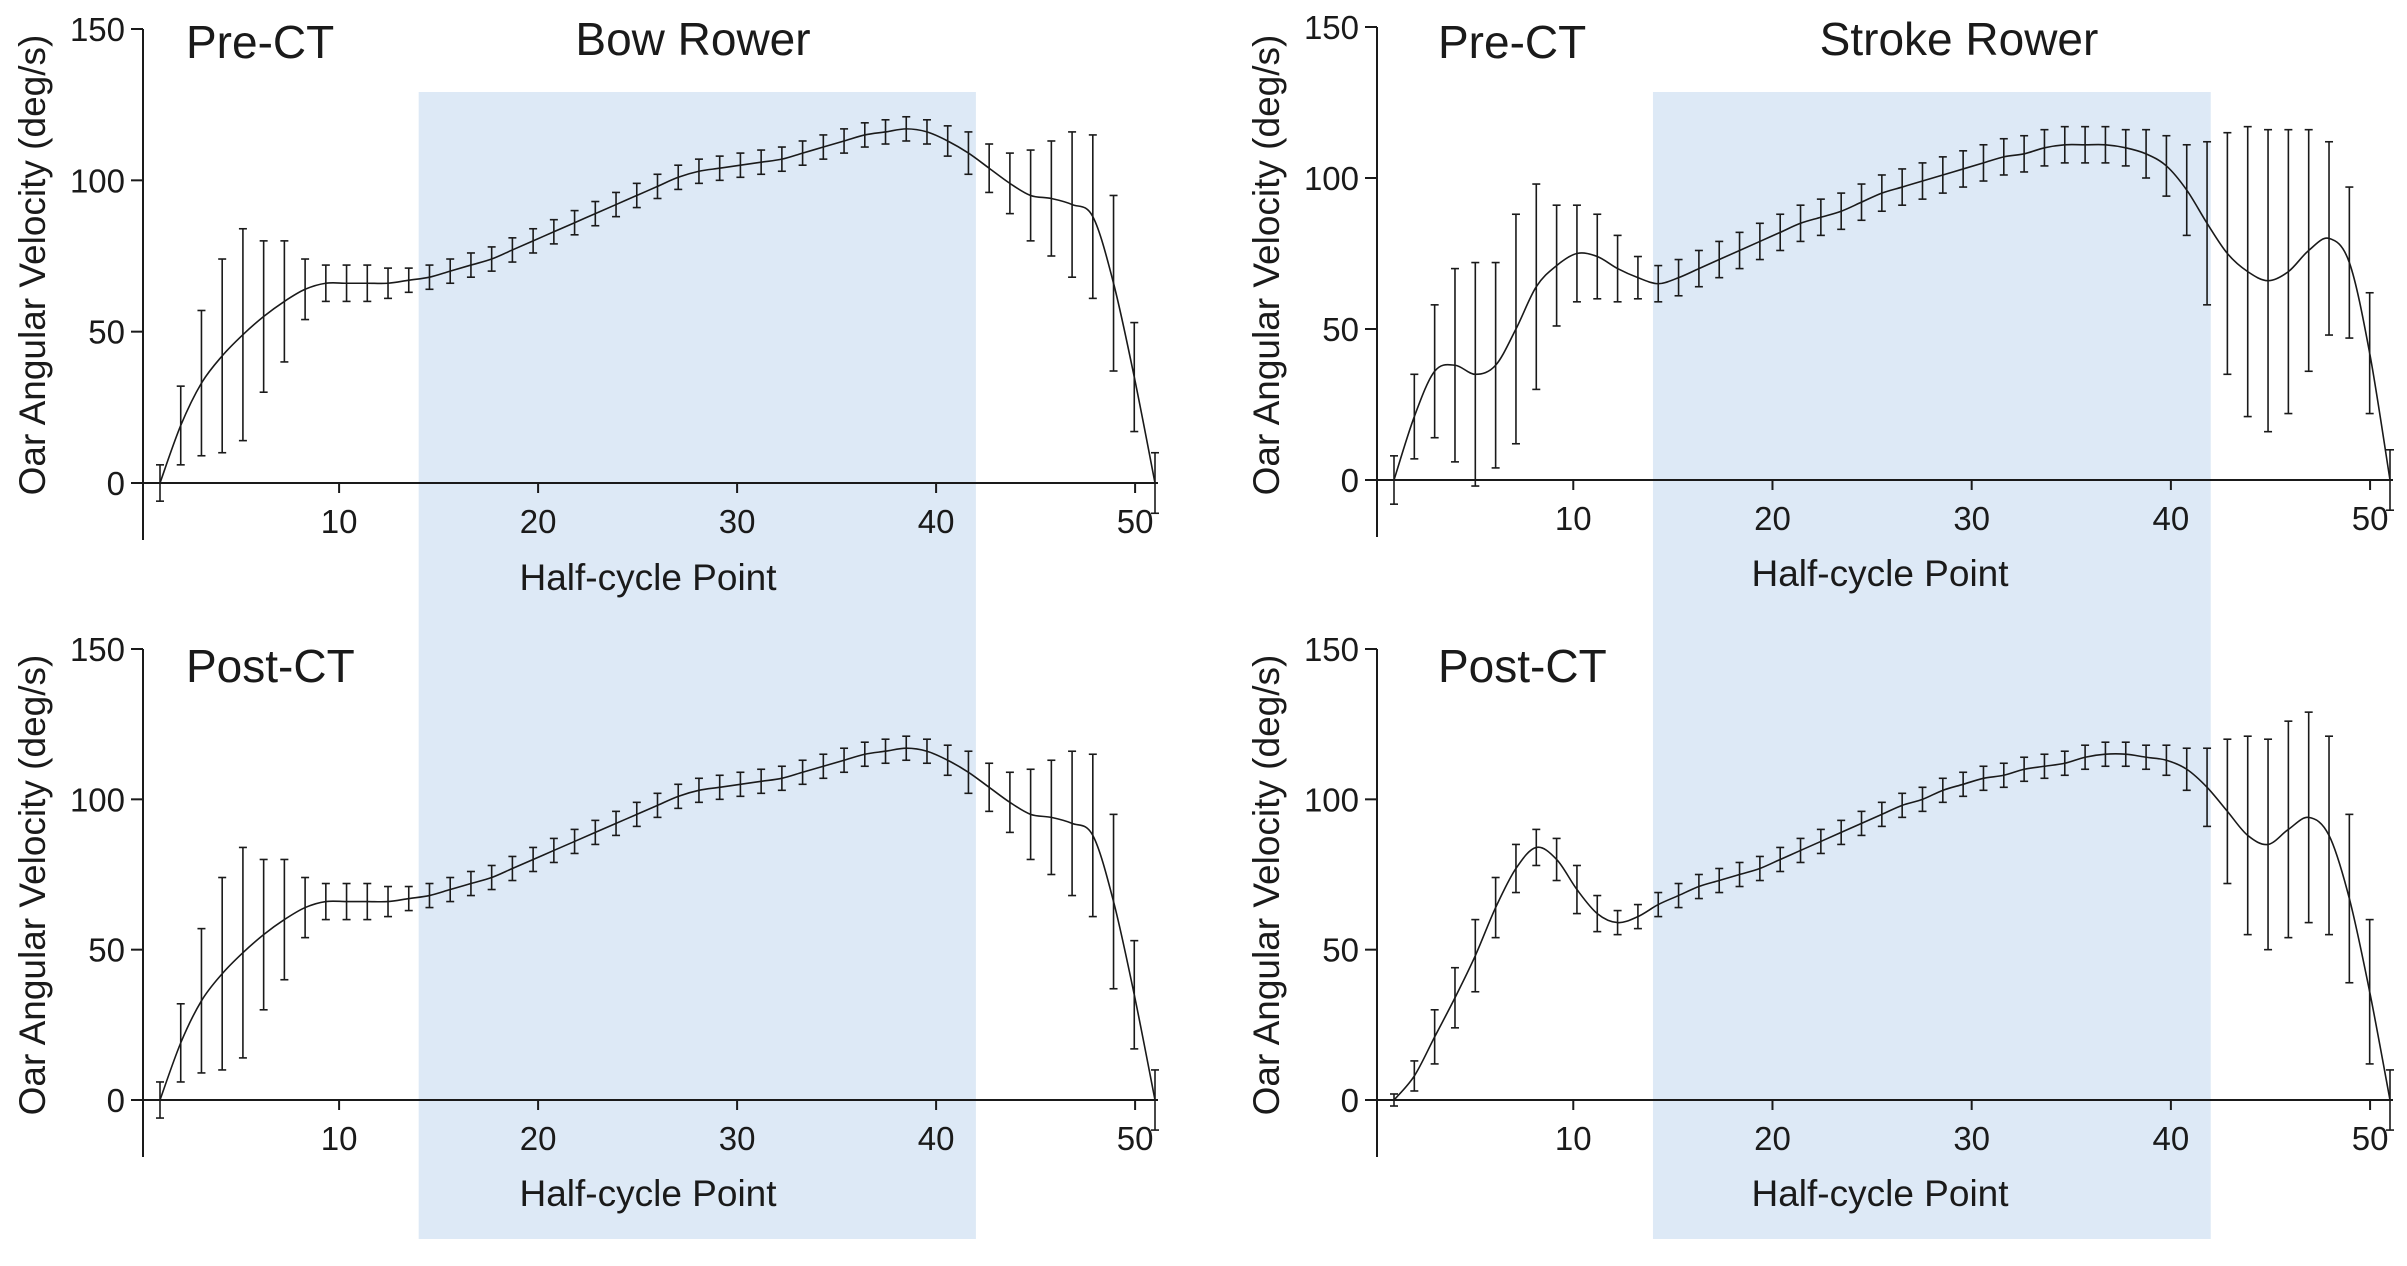 This screenshot has height=1266, width=2407. What do you see at coordinates (1522, 666) in the screenshot?
I see `panel-label-post: Post-CT` at bounding box center [1522, 666].